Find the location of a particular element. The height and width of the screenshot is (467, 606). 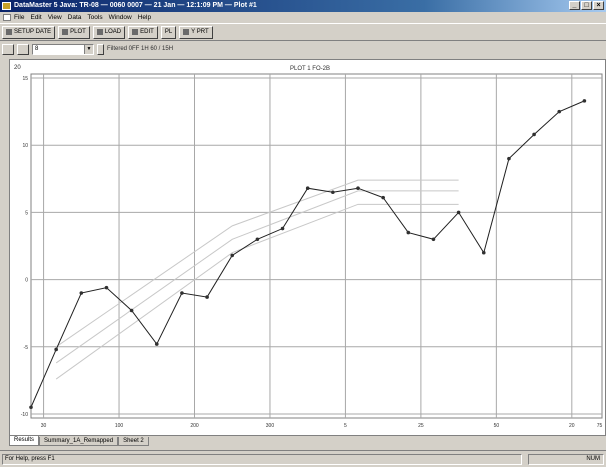

prev-button is located at coordinates (8, 49).